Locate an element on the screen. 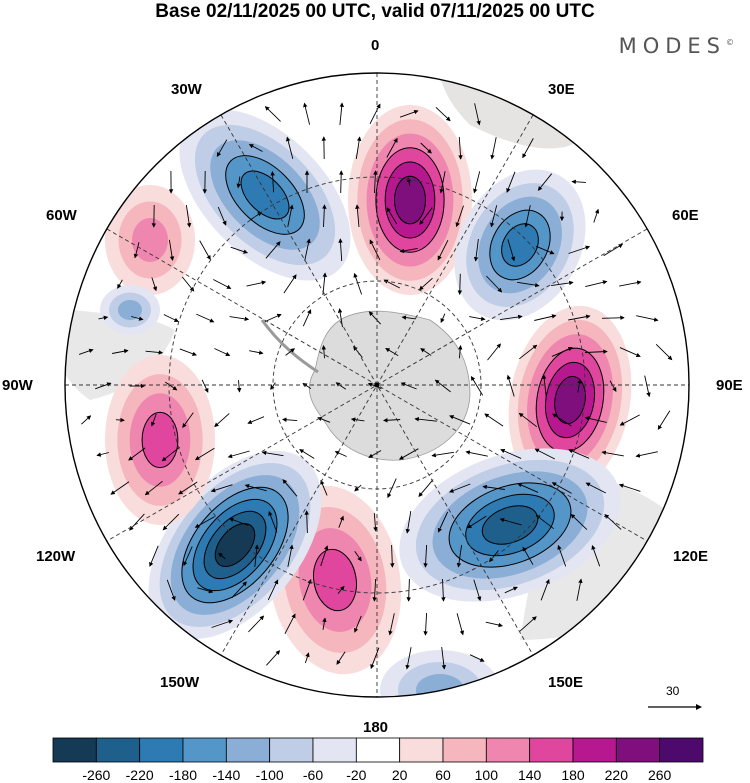  drake-low-anomaly is located at coordinates (130, 310).